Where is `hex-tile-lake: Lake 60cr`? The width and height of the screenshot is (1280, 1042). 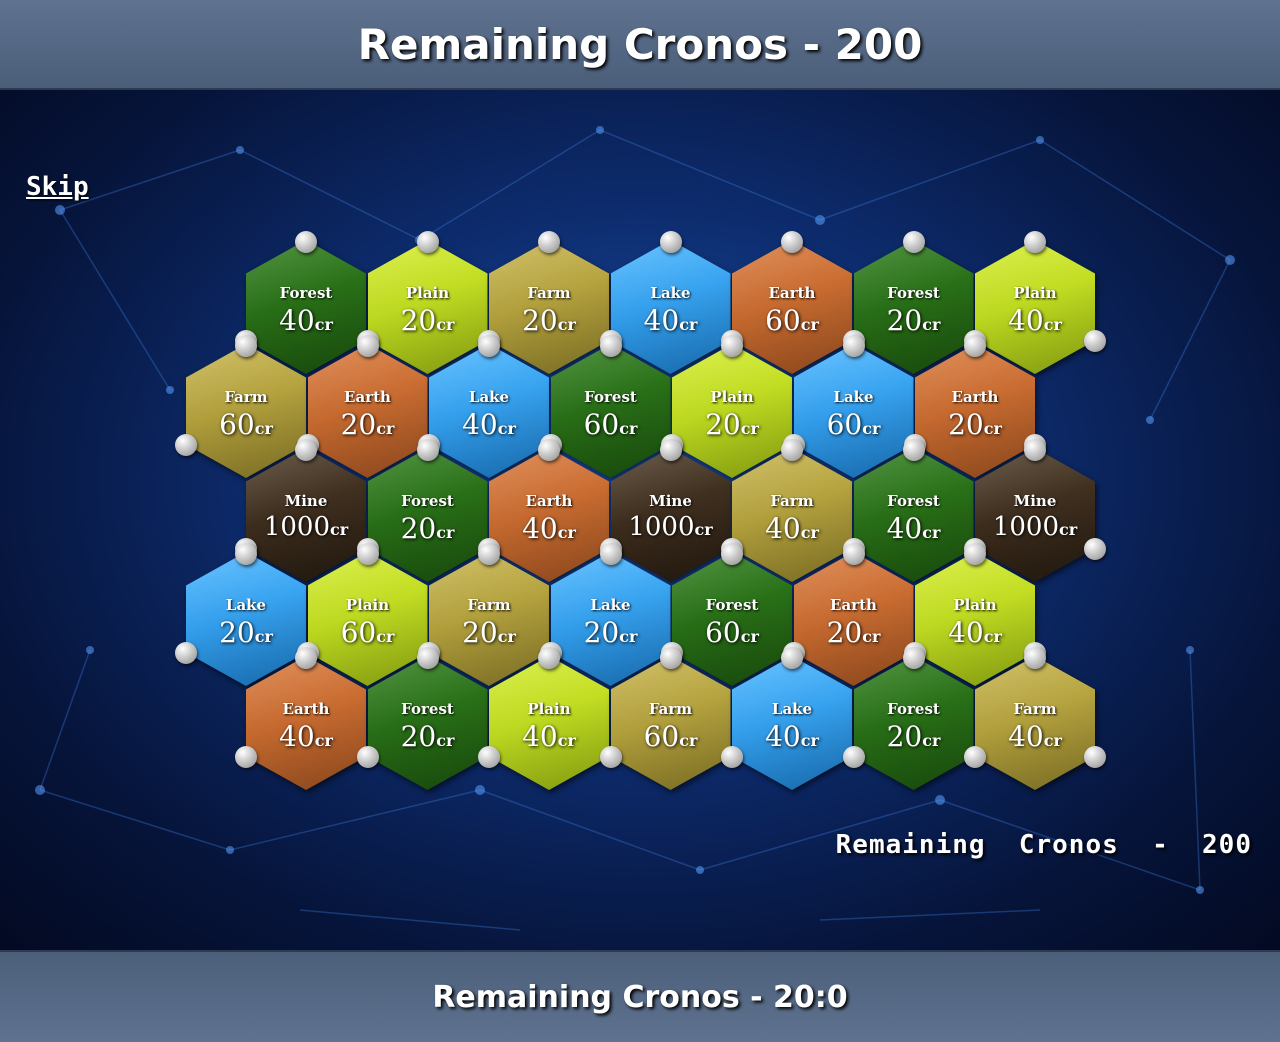 hex-tile-lake: Lake 60cr is located at coordinates (853, 411).